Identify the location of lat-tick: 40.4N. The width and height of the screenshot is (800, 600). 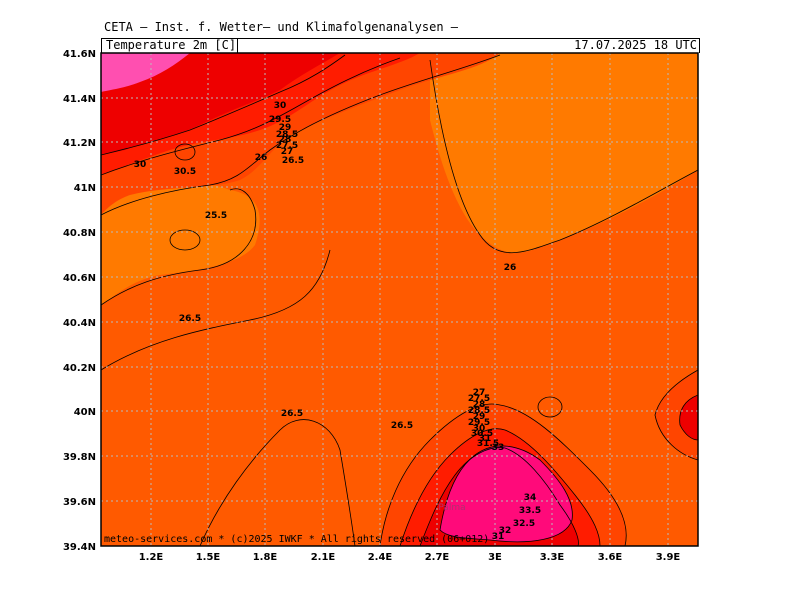
(79, 323).